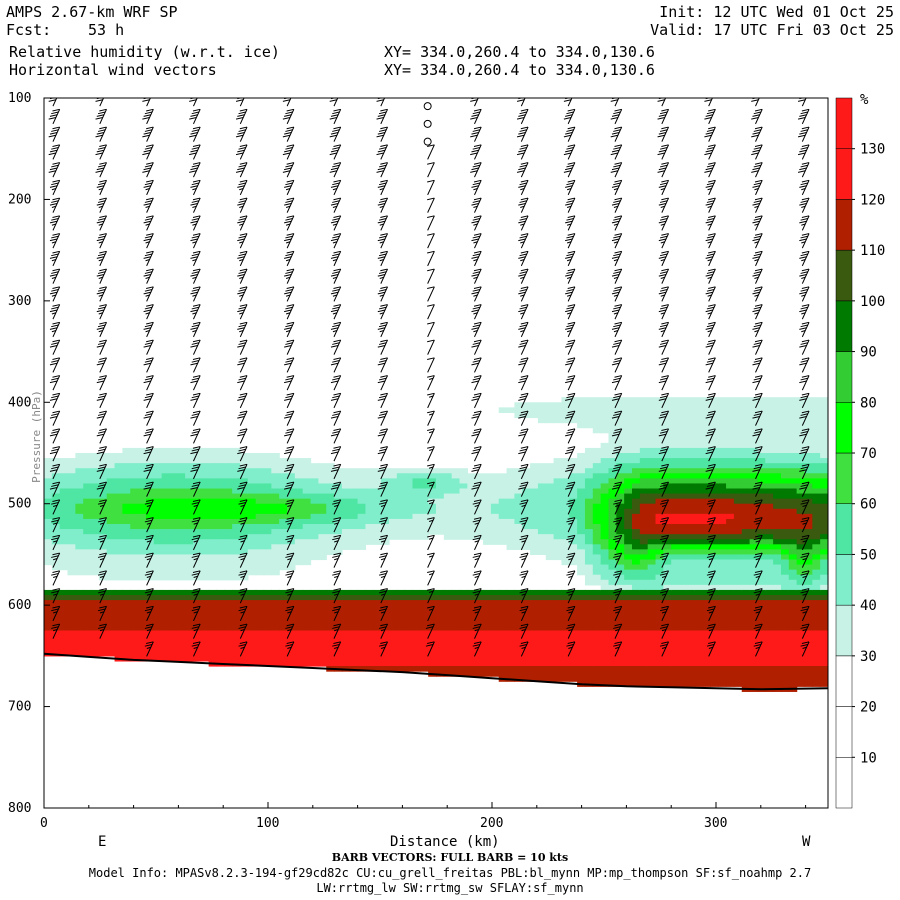  I want to click on model-title: AMPS 2.67-km WRF SP, so click(92, 12).